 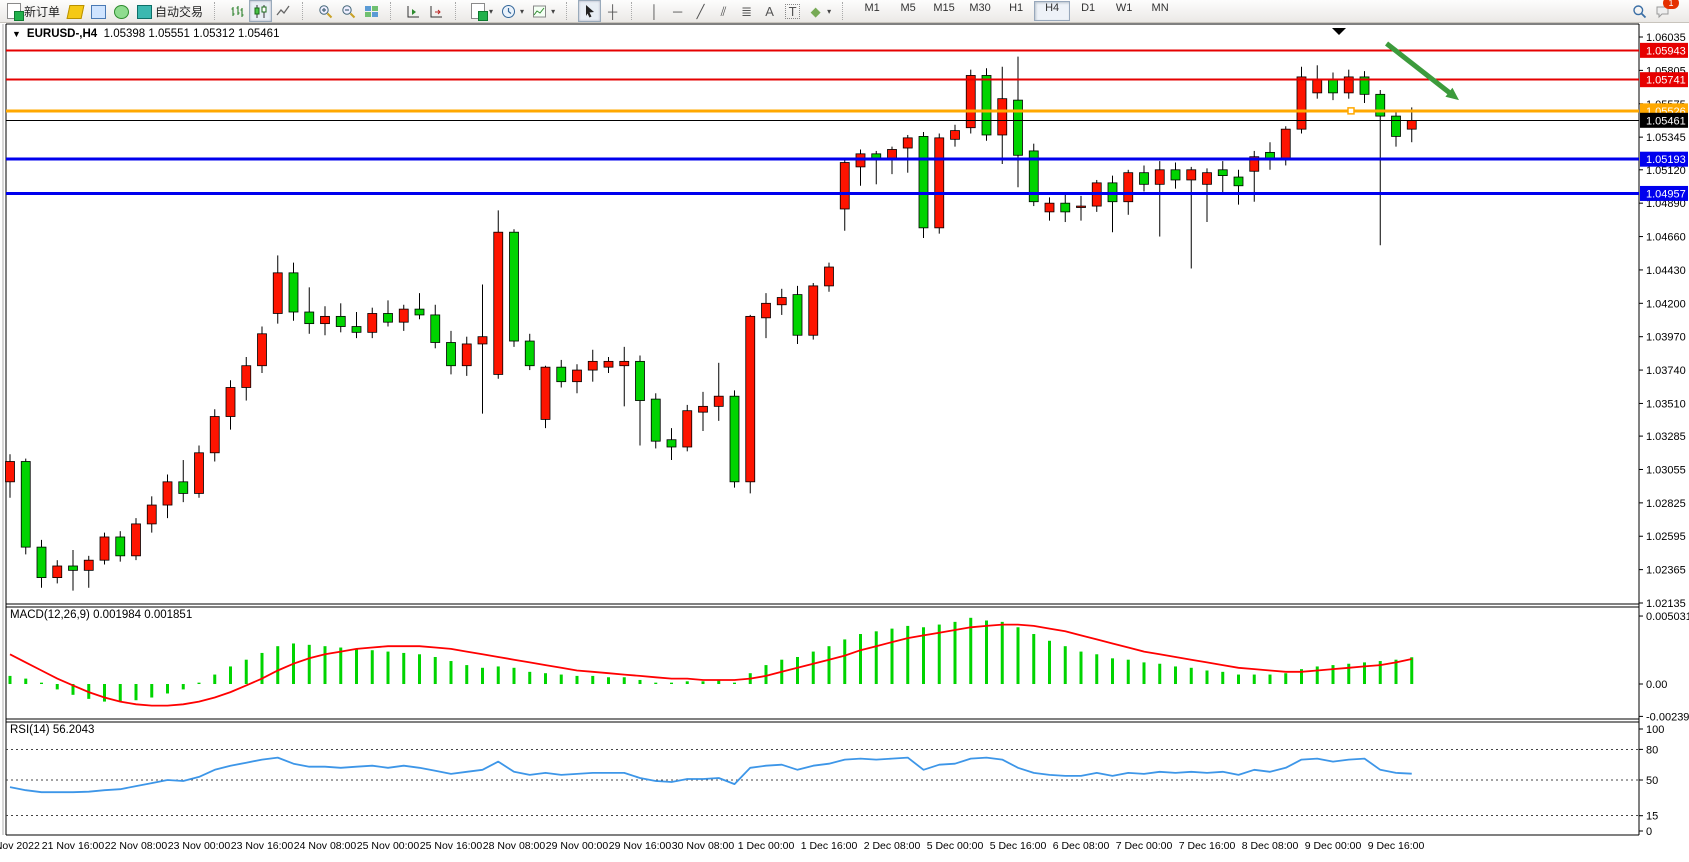 I want to click on price-tick-label: 1.04430, so click(x=1666, y=271).